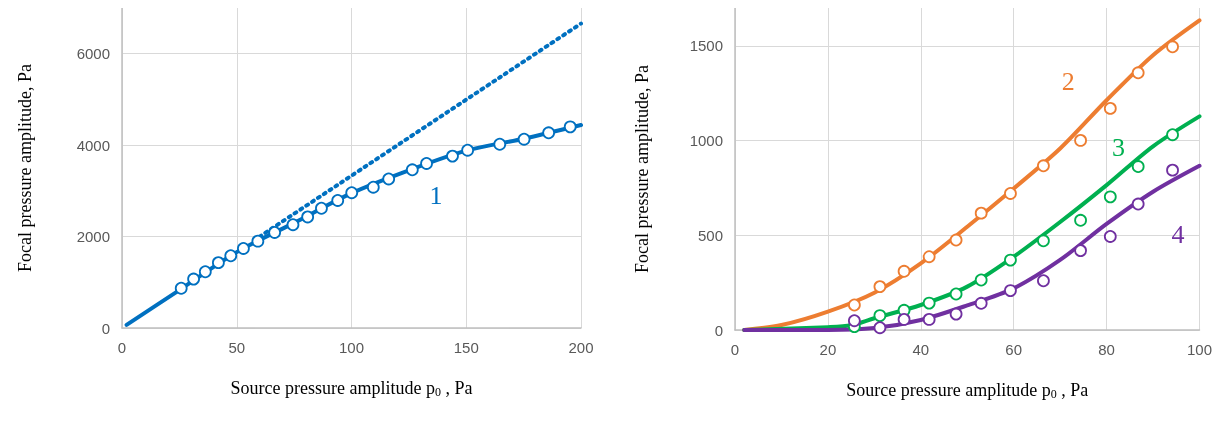 The width and height of the screenshot is (1223, 423). Describe the element at coordinates (706, 46) in the screenshot. I see `y-tick-label: 1500` at that location.